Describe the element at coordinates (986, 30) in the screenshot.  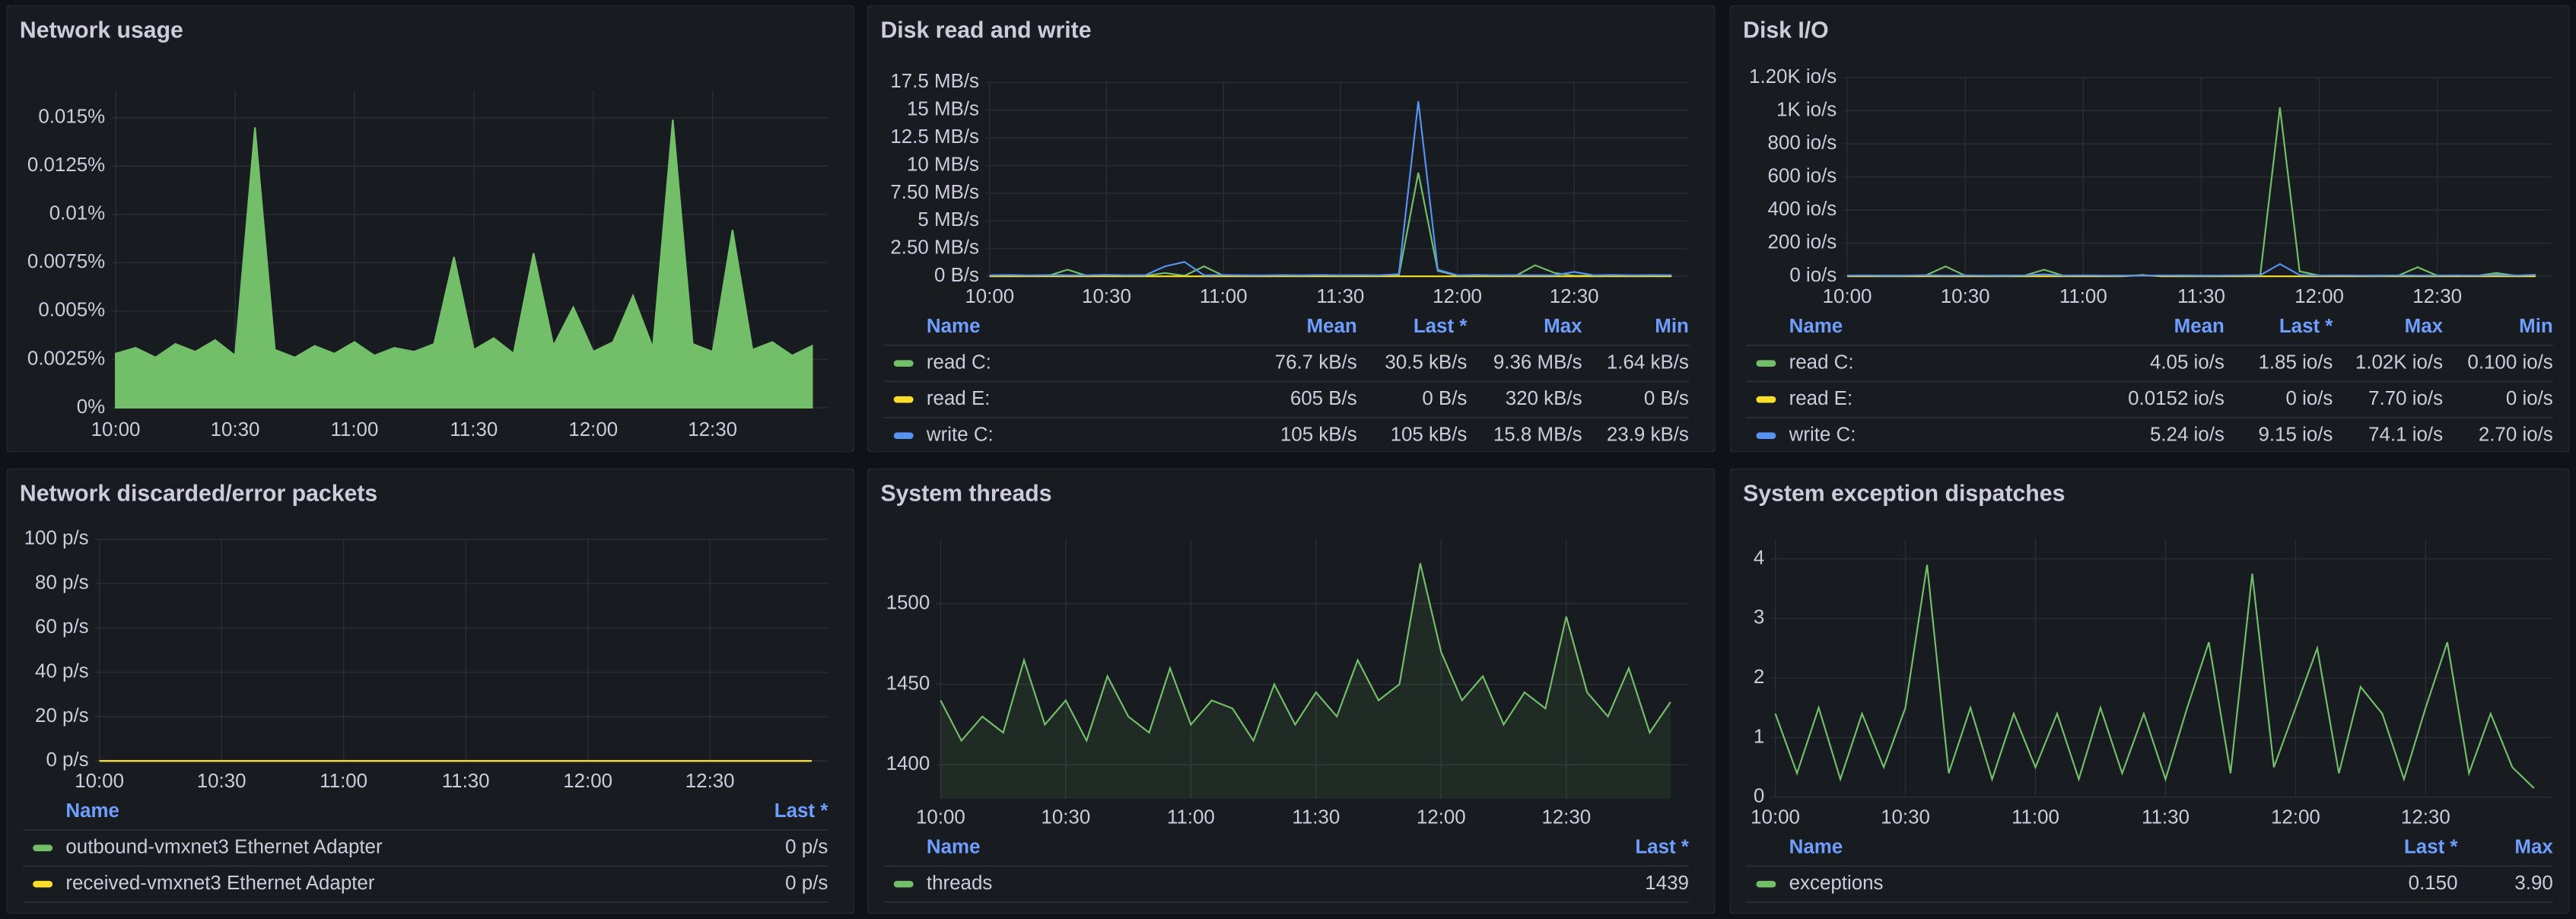
I see `panel-title: Disk read and write` at that location.